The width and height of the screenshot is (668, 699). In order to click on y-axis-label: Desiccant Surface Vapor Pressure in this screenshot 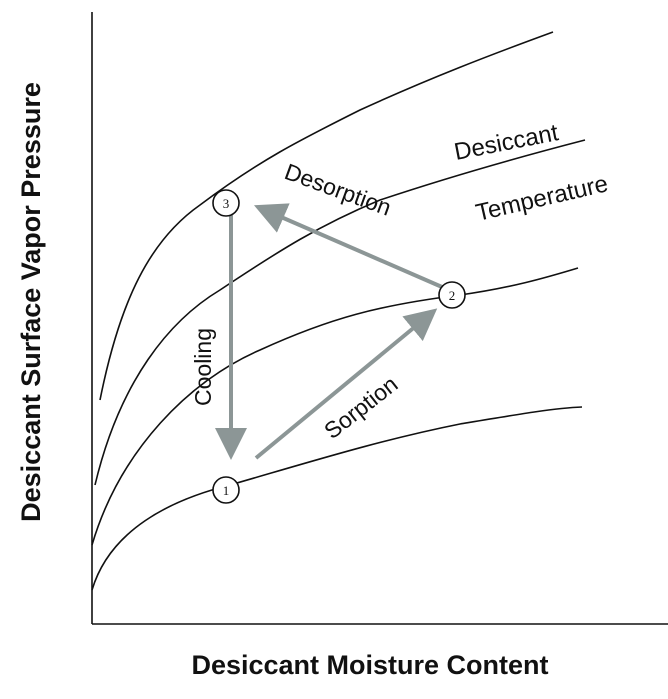, I will do `click(31, 302)`.